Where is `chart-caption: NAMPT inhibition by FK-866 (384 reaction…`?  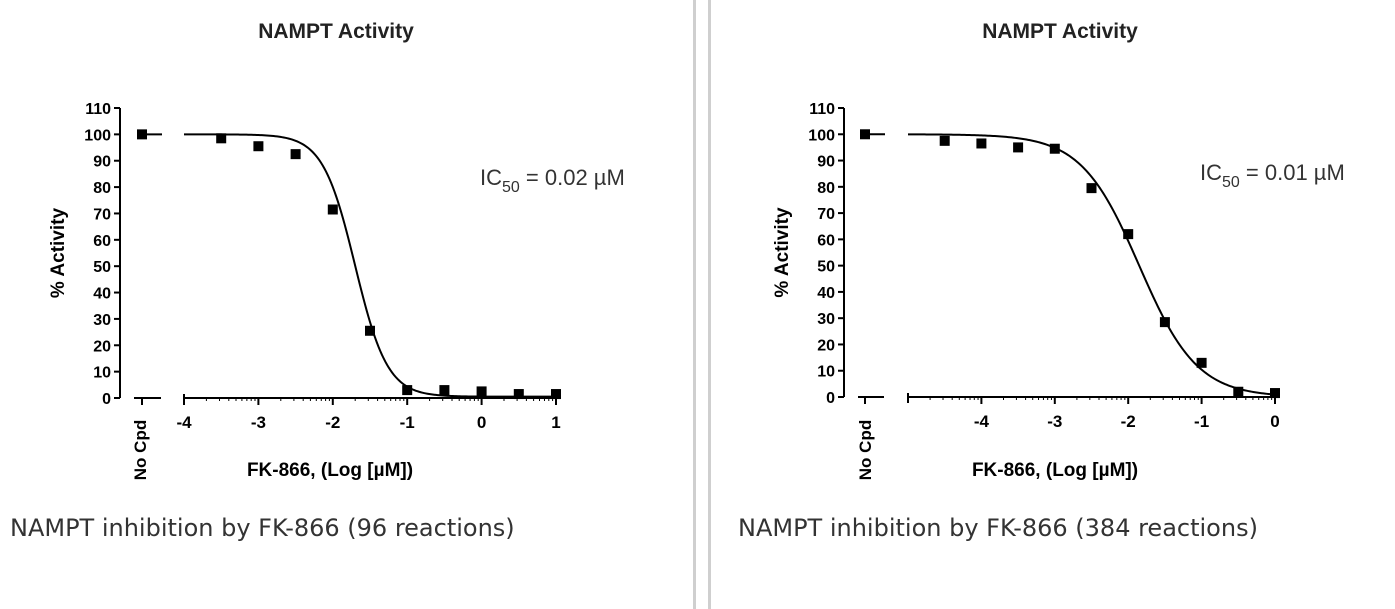
chart-caption: NAMPT inhibition by FK-866 (384 reaction… is located at coordinates (998, 528).